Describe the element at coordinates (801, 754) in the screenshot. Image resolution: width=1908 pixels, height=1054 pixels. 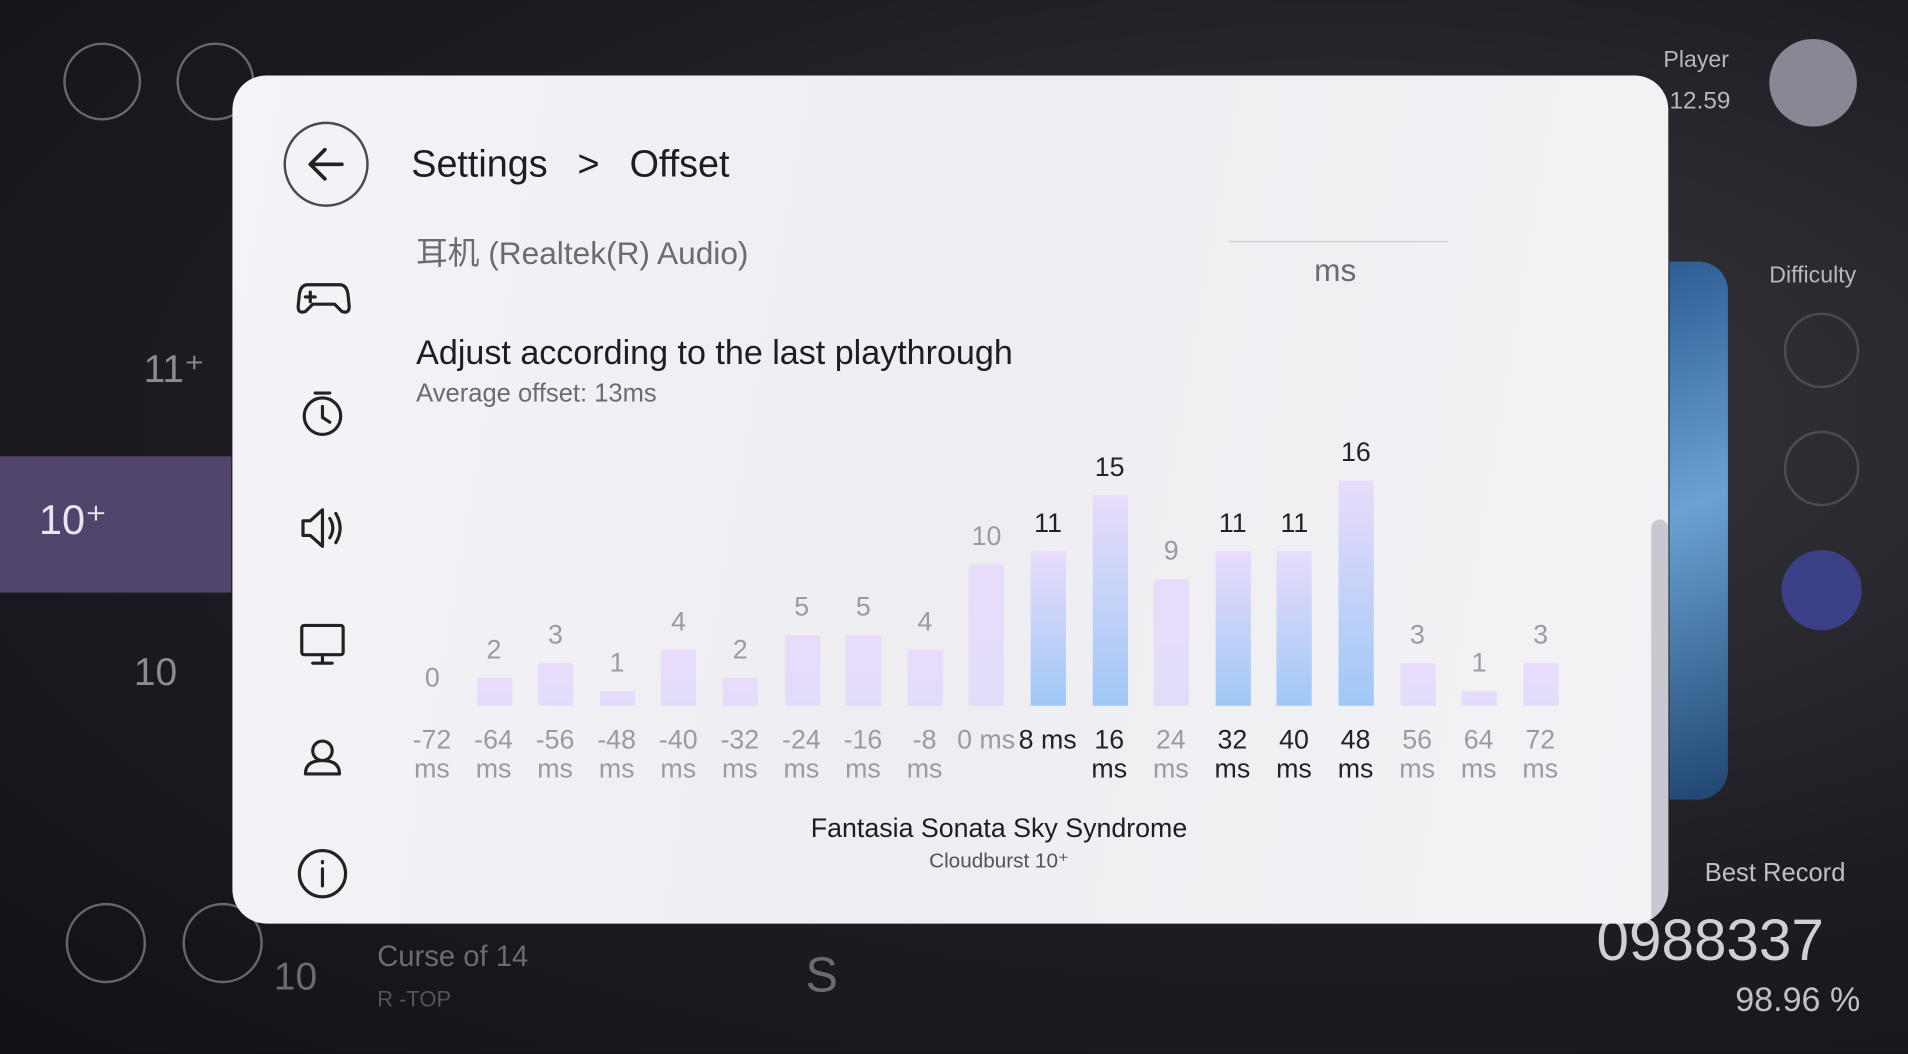
I see `x-tick-label: -24 ms` at that location.